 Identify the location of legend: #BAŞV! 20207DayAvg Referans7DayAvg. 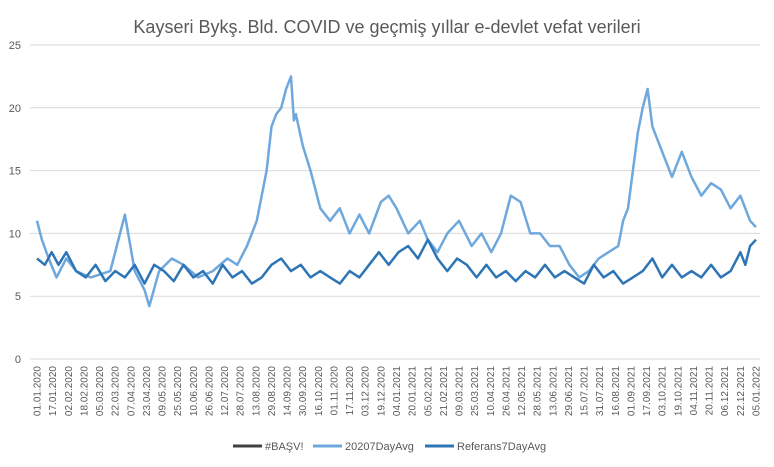
(389, 447).